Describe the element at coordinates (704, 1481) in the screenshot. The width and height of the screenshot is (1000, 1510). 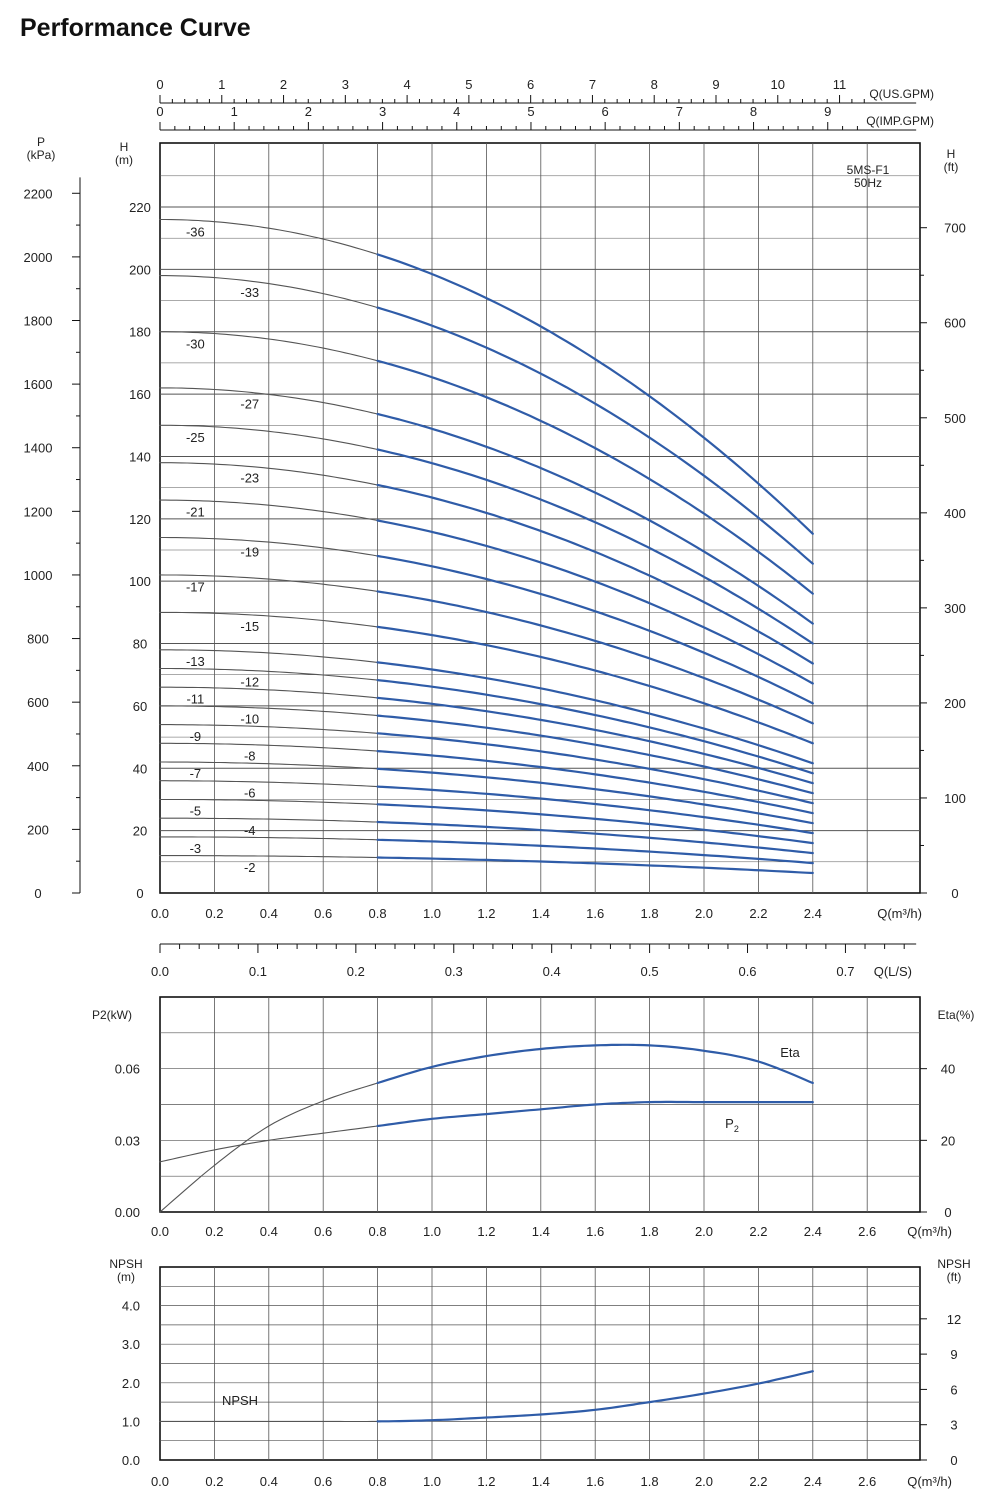
I see `npsh-x-tick-label: 2.0` at that location.